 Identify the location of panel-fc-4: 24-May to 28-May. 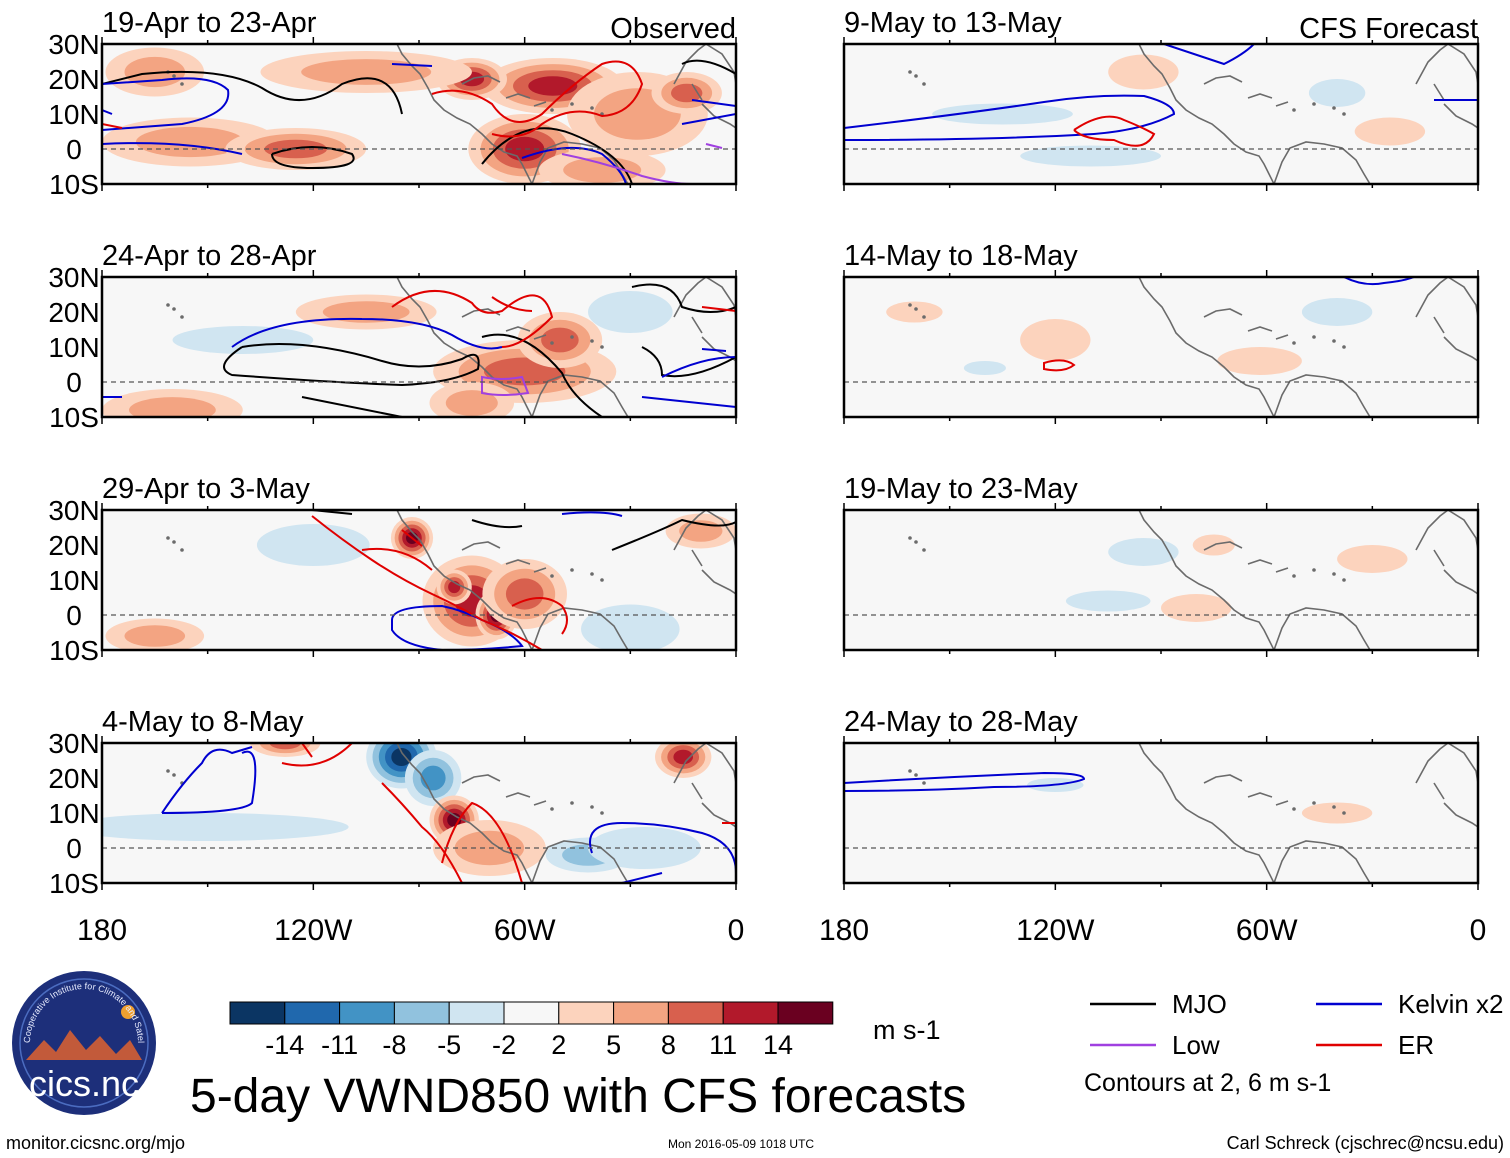
(1161, 798).